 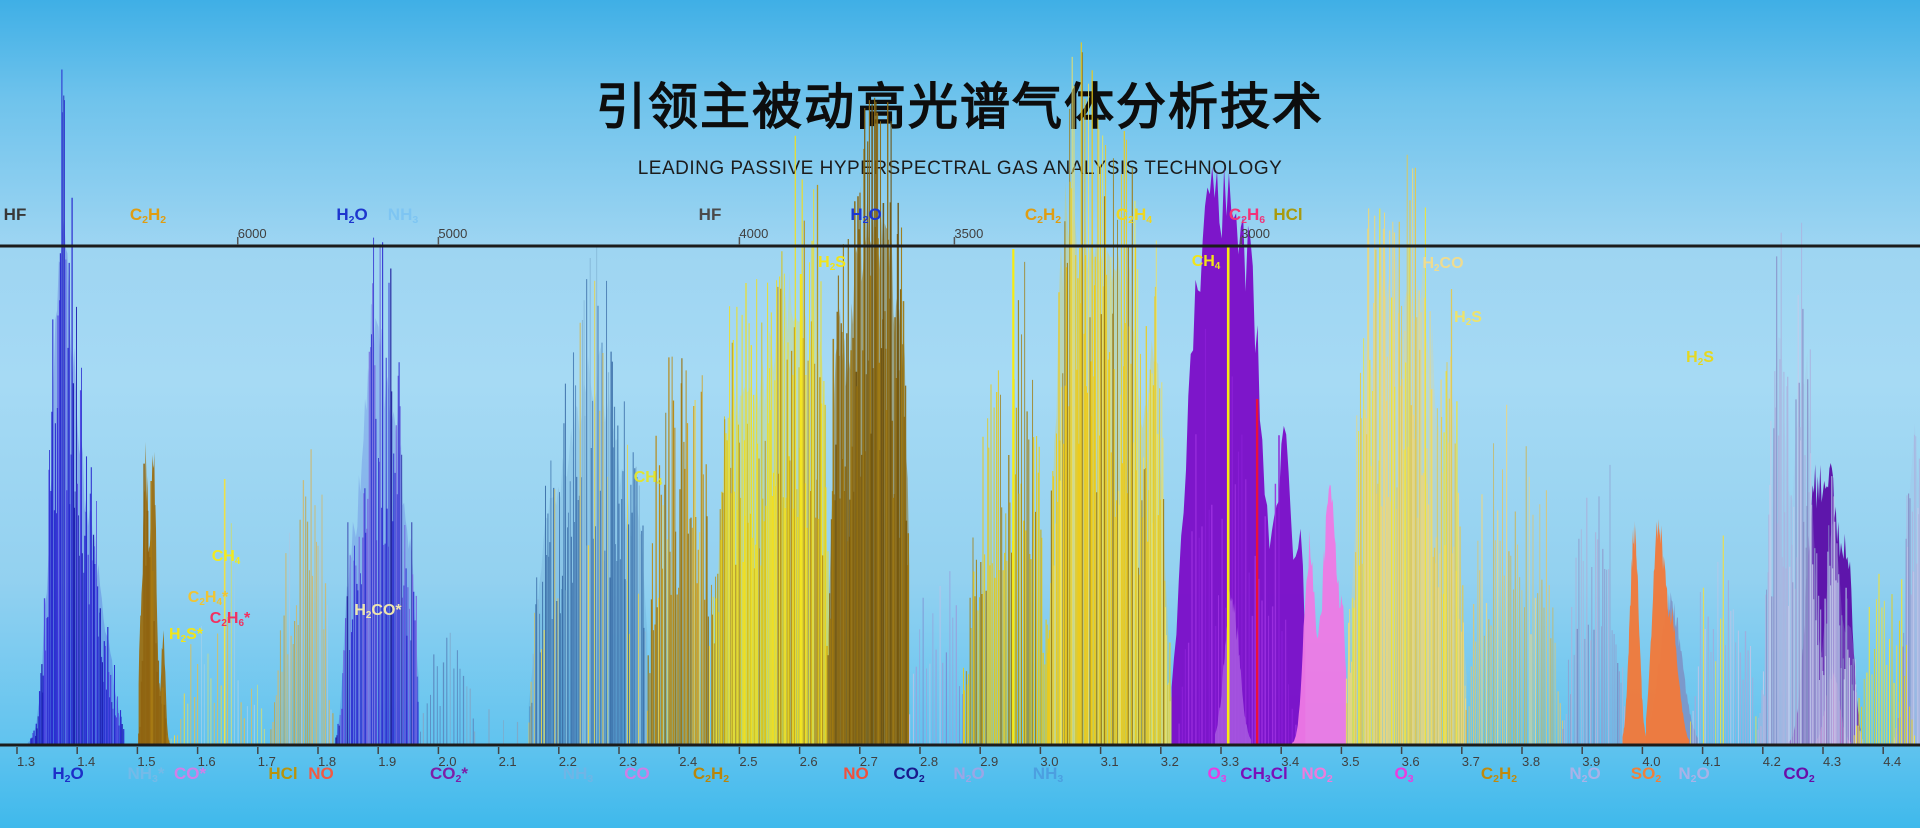 What do you see at coordinates (868, 761) in the screenshot?
I see `bottom-axis-tick-label: 2.7` at bounding box center [868, 761].